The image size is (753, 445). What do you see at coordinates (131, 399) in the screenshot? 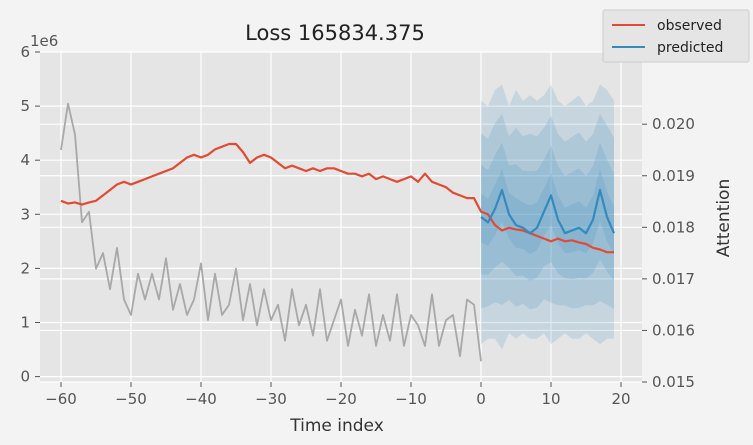
I see `x-tick-label: −50` at bounding box center [131, 399].